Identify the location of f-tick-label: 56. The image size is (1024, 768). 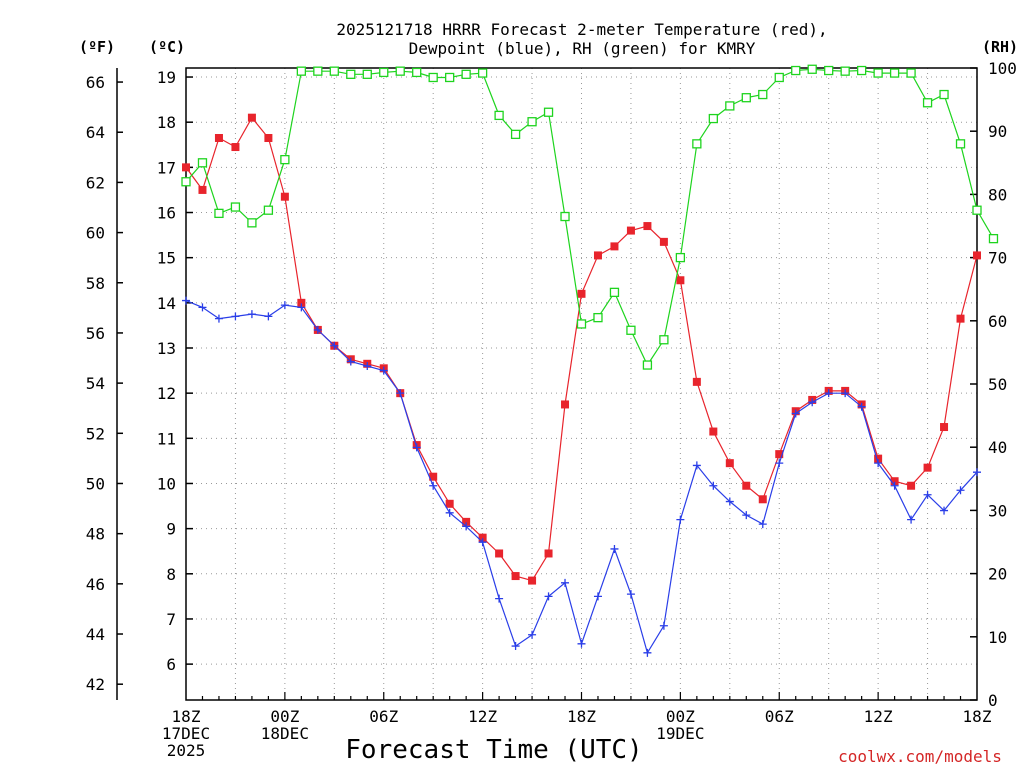
(95, 333).